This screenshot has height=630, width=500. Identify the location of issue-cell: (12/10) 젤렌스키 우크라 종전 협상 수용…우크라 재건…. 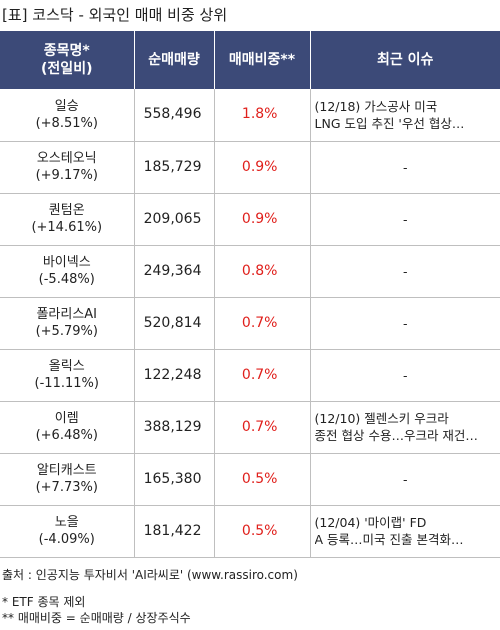
(405, 427).